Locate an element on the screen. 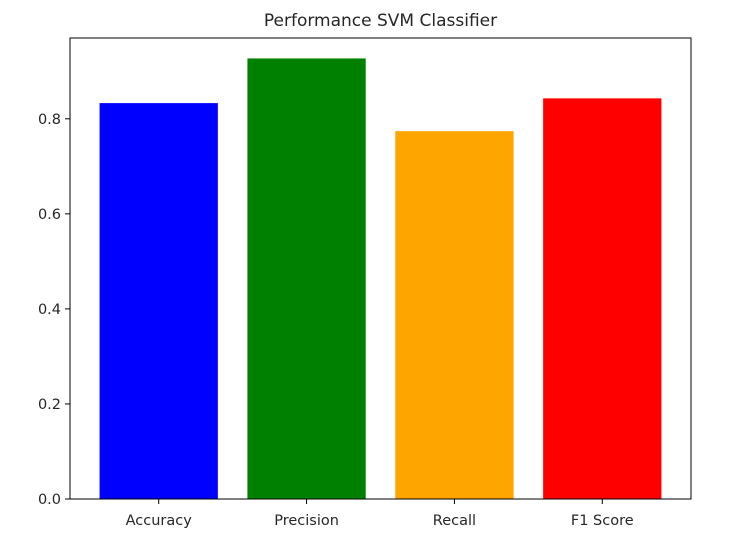 Image resolution: width=756 pixels, height=543 pixels. y-tick-label: 0.8 is located at coordinates (49, 120).